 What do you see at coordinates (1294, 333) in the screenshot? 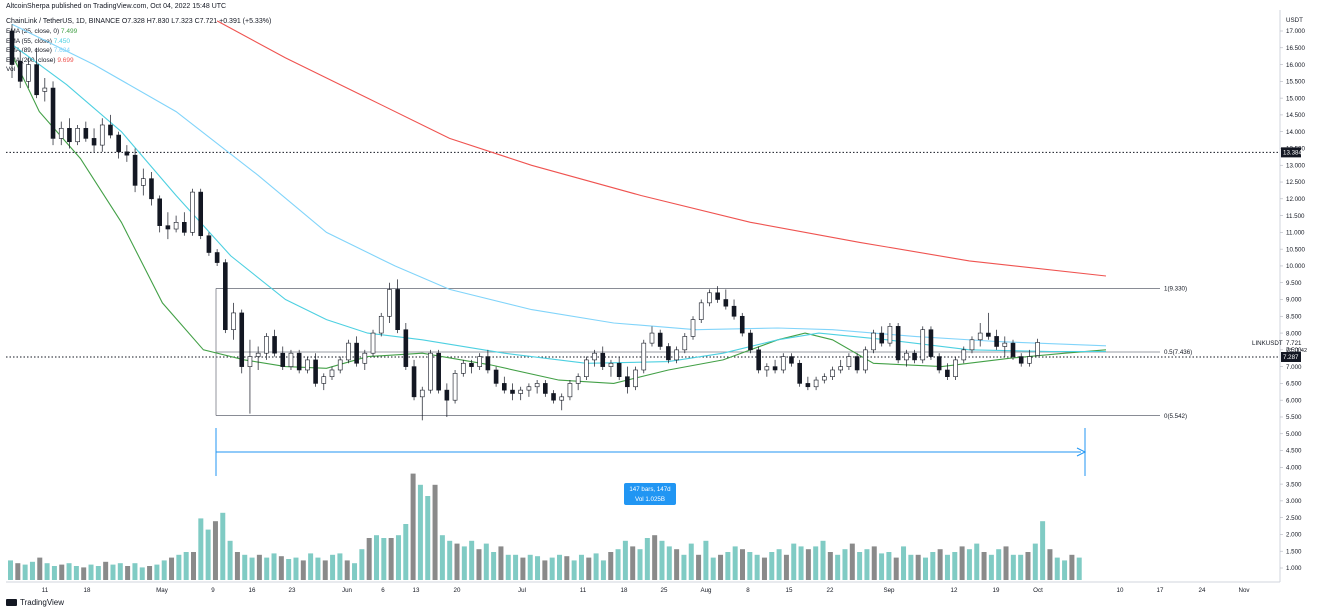
I see `y-tick-label: 8.000` at bounding box center [1294, 333].